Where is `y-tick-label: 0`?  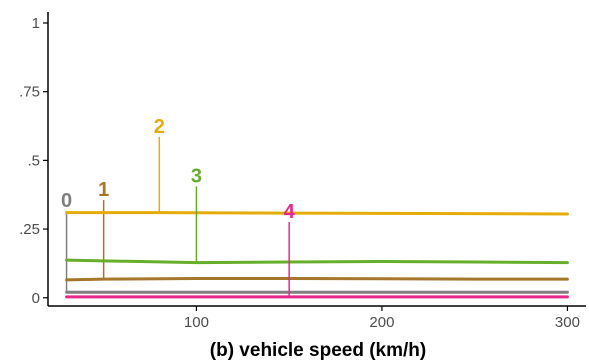 y-tick-label: 0 is located at coordinates (36, 298).